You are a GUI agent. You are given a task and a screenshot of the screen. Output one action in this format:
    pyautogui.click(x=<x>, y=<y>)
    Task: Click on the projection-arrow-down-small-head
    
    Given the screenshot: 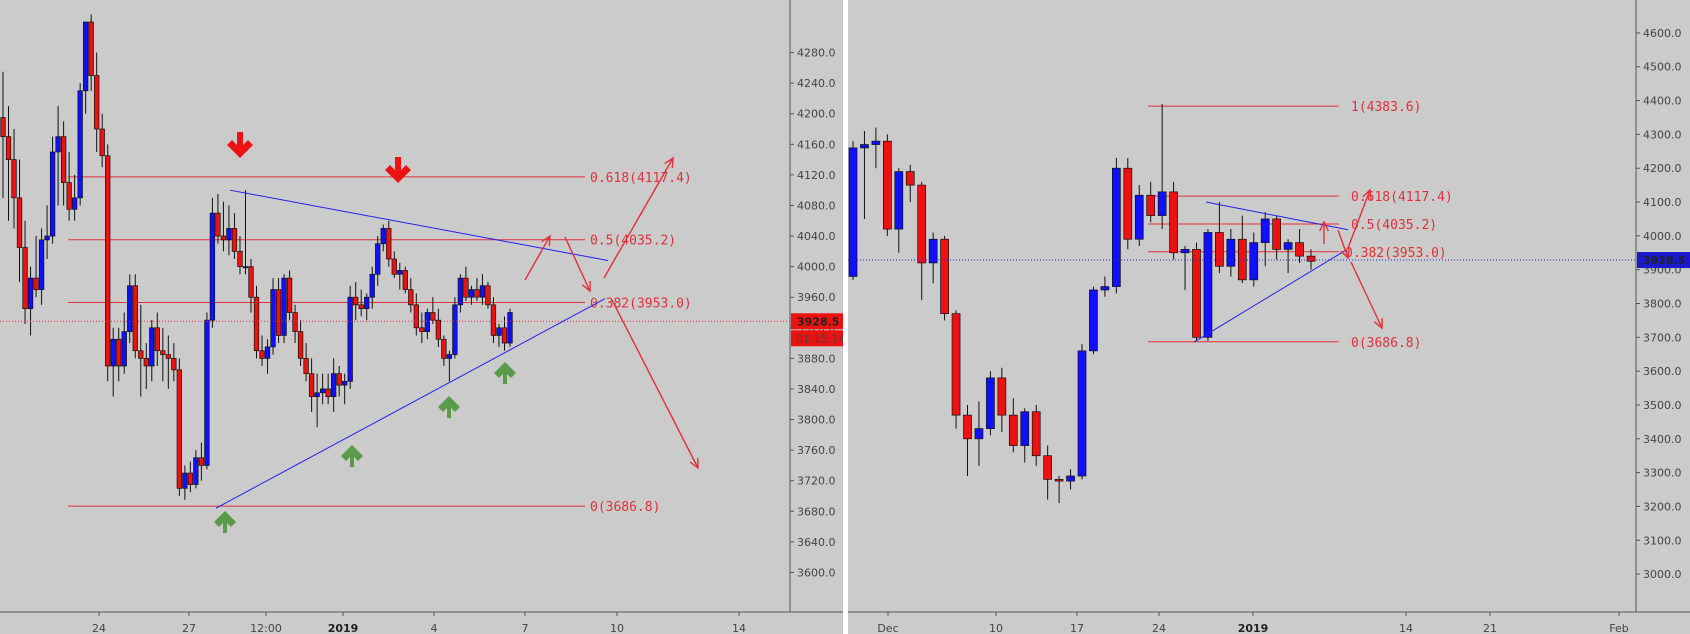 What is the action you would take?
    pyautogui.click(x=586, y=286)
    